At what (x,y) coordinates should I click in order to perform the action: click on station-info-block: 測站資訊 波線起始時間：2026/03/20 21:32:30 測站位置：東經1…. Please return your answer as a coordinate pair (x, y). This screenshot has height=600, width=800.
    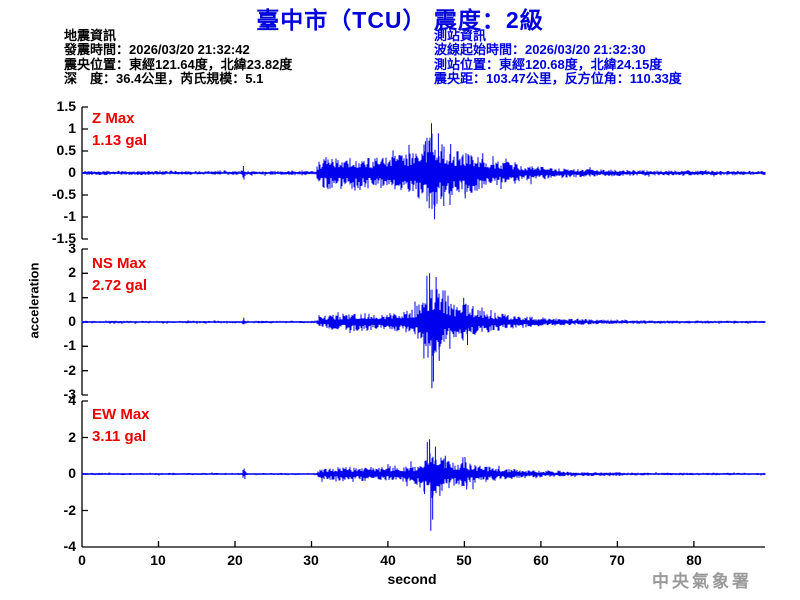
    Looking at the image, I should click on (558, 57).